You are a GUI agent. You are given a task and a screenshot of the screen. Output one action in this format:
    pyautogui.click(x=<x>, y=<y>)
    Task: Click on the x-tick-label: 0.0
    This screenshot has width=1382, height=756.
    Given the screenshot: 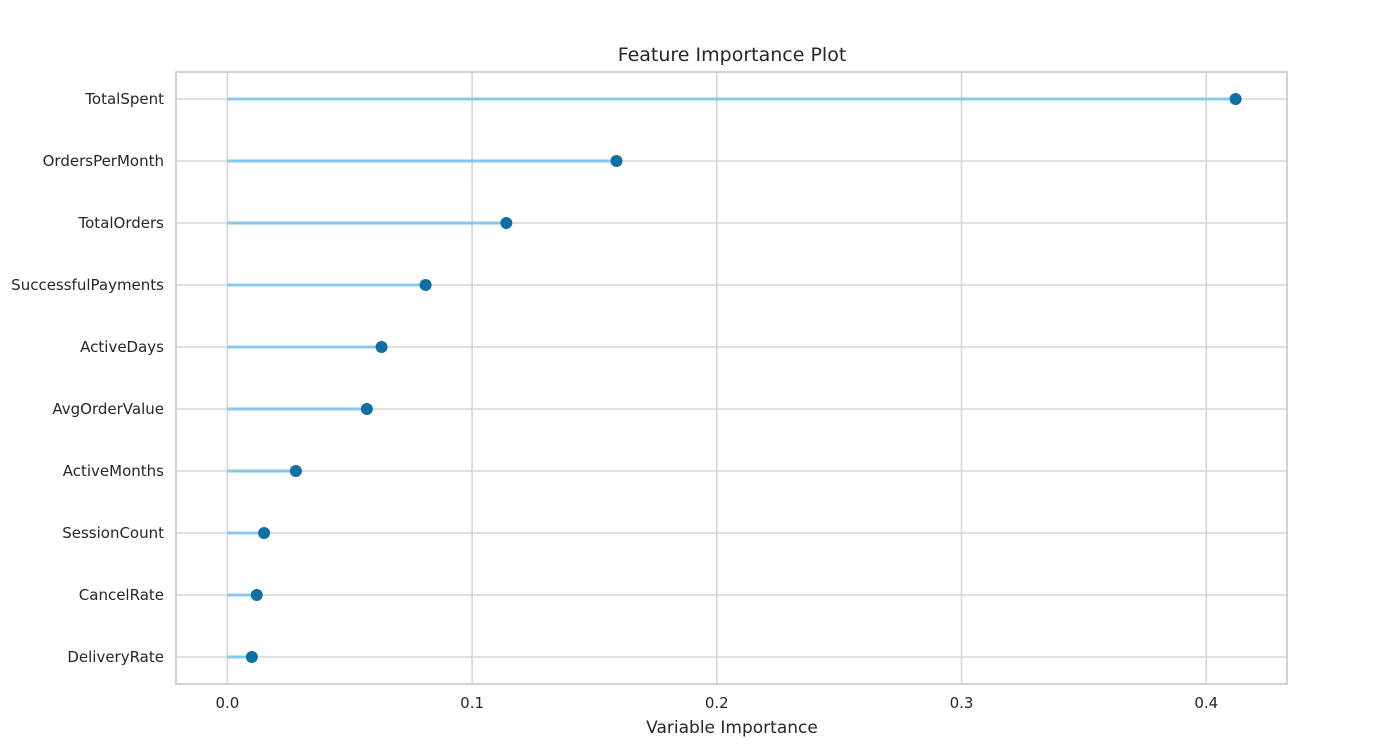 What is the action you would take?
    pyautogui.click(x=227, y=703)
    